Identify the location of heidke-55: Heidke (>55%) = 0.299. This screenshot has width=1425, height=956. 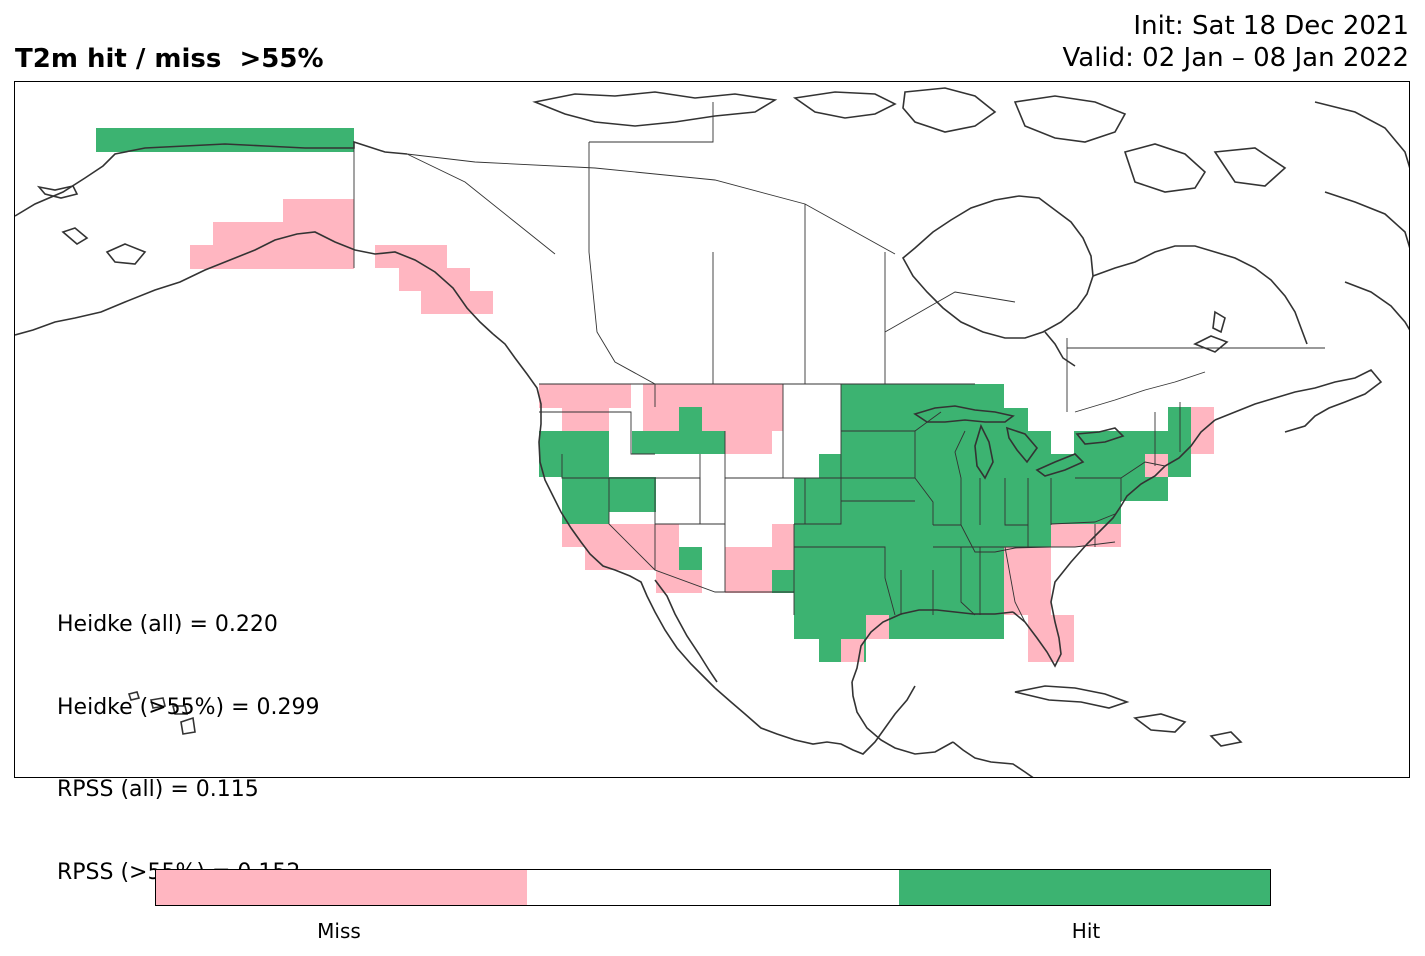
(188, 707).